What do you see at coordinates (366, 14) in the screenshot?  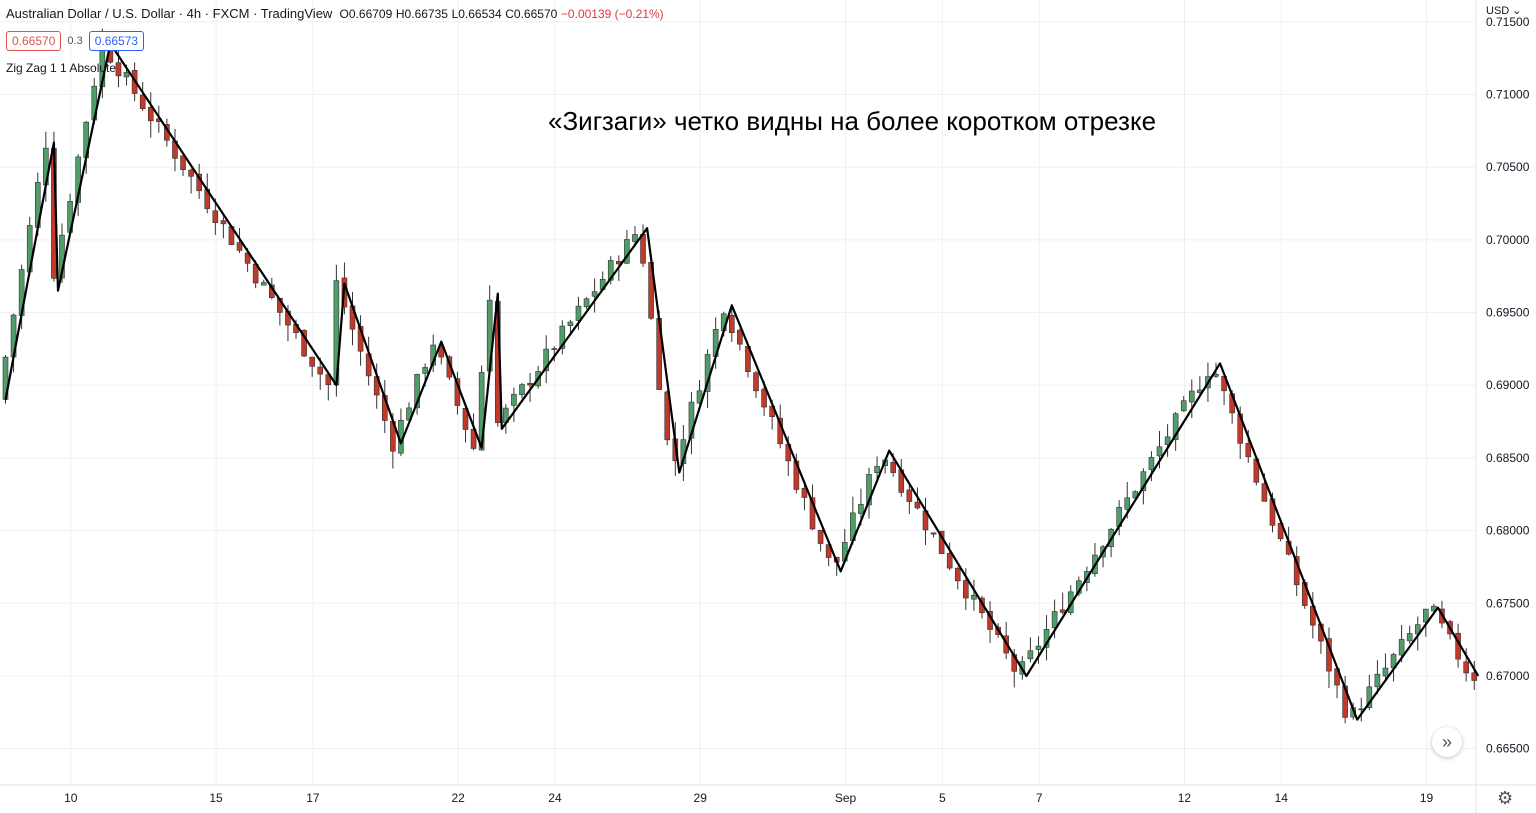 I see `ohlc-open: O0.66709` at bounding box center [366, 14].